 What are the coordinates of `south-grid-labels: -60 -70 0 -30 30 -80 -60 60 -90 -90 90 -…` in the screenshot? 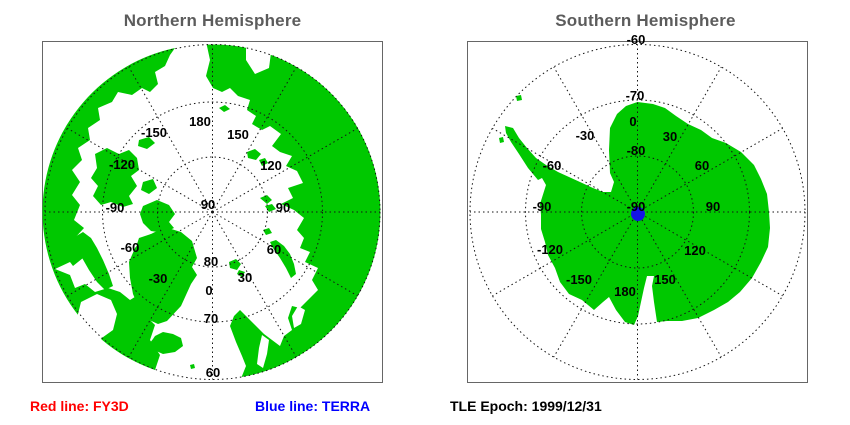 It's located at (627, 165).